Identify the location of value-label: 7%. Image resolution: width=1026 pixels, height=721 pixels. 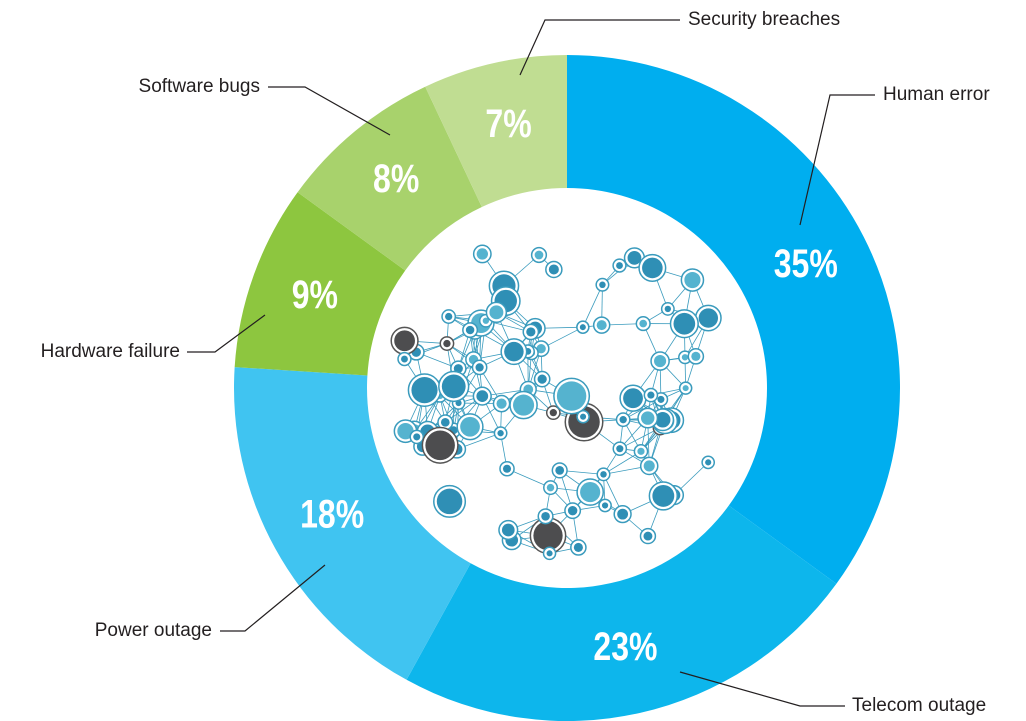
(508, 123).